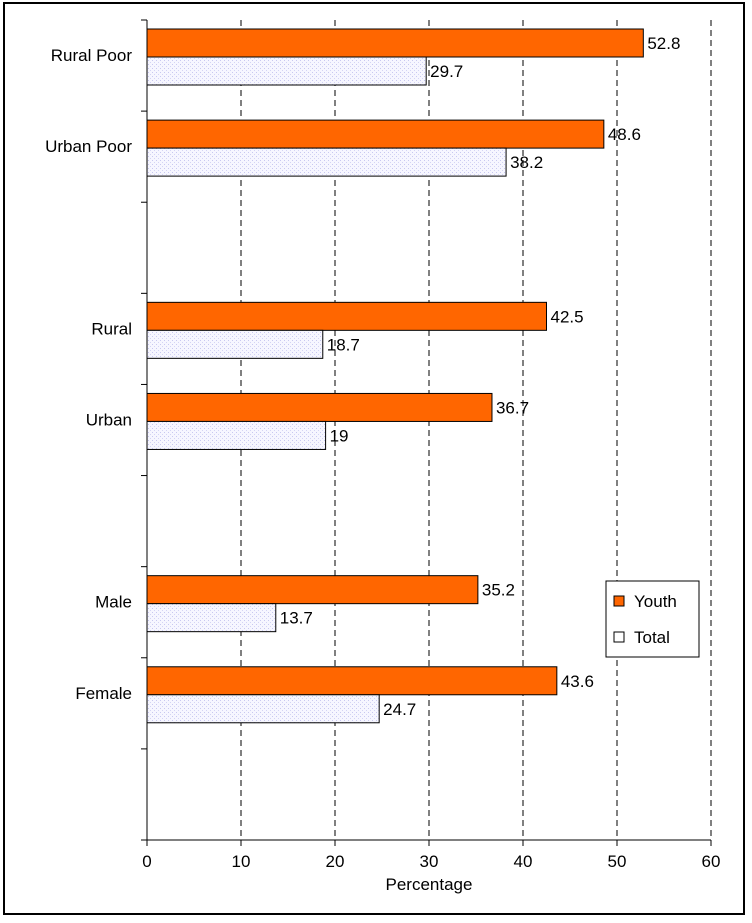  Describe the element at coordinates (235, 344) in the screenshot. I see `bar-total-rural` at that location.